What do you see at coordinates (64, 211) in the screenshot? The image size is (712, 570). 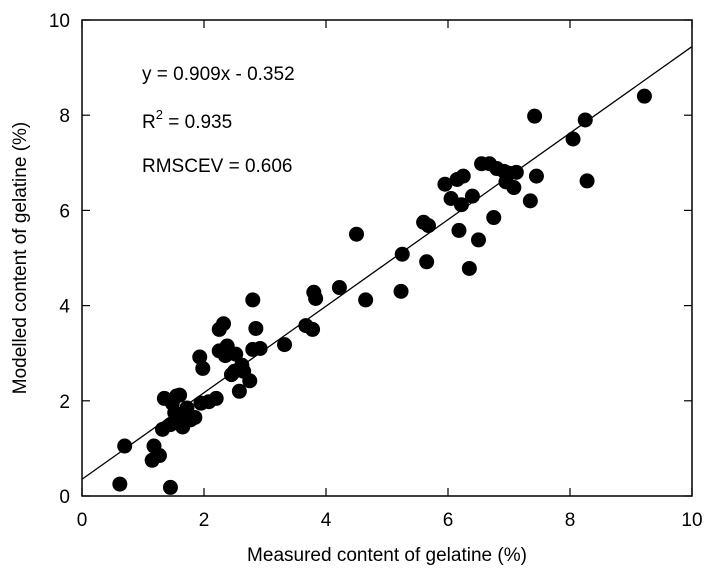 I see `y-tick-label: 6` at bounding box center [64, 211].